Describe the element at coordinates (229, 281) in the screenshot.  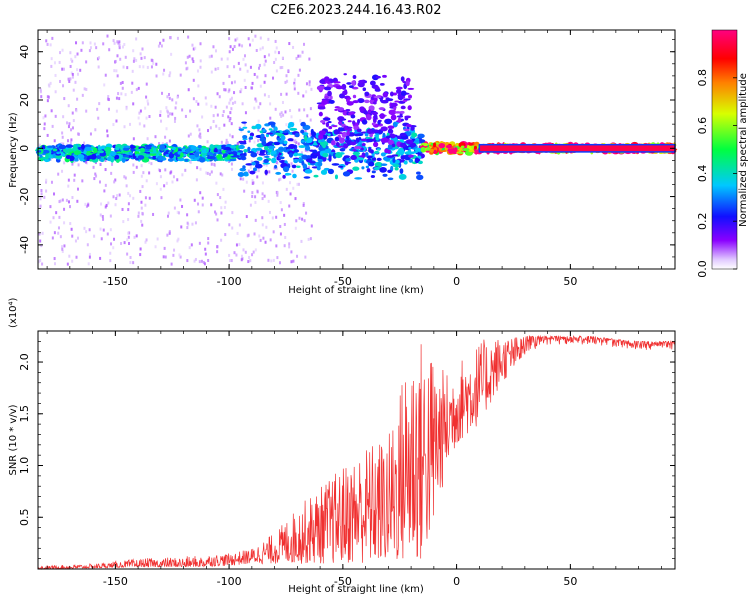
I see `spectrogram-xtick-label: -100` at that location.